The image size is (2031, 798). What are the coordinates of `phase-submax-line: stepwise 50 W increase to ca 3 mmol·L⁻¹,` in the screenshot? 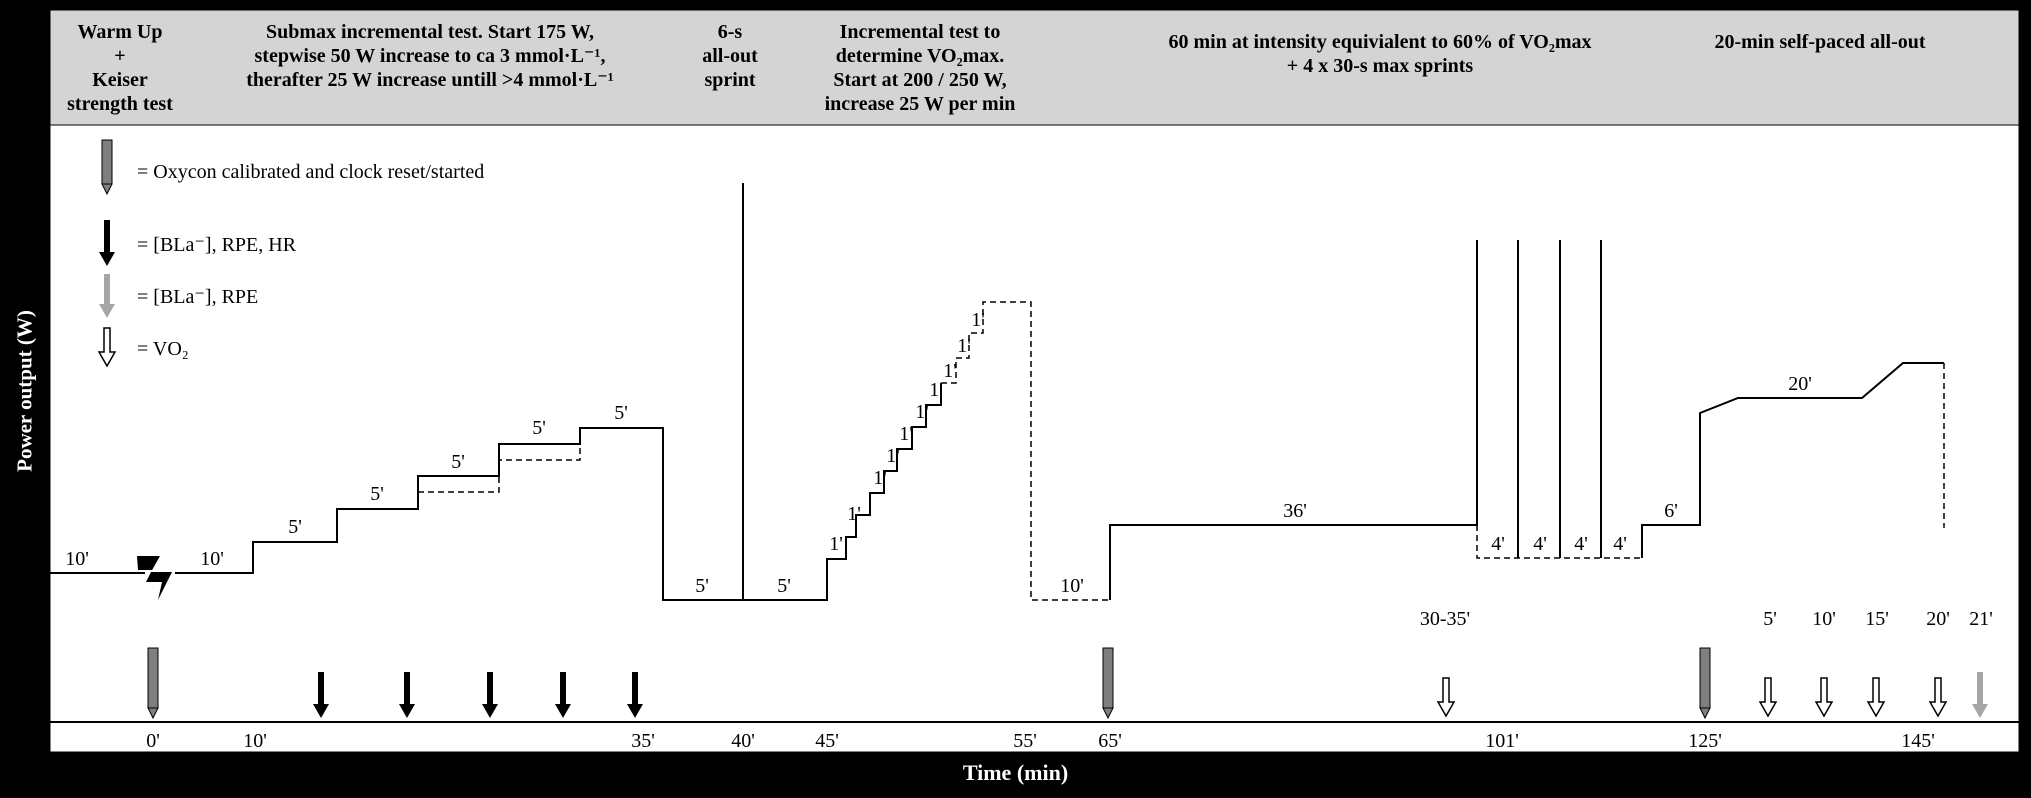 It's located at (430, 56).